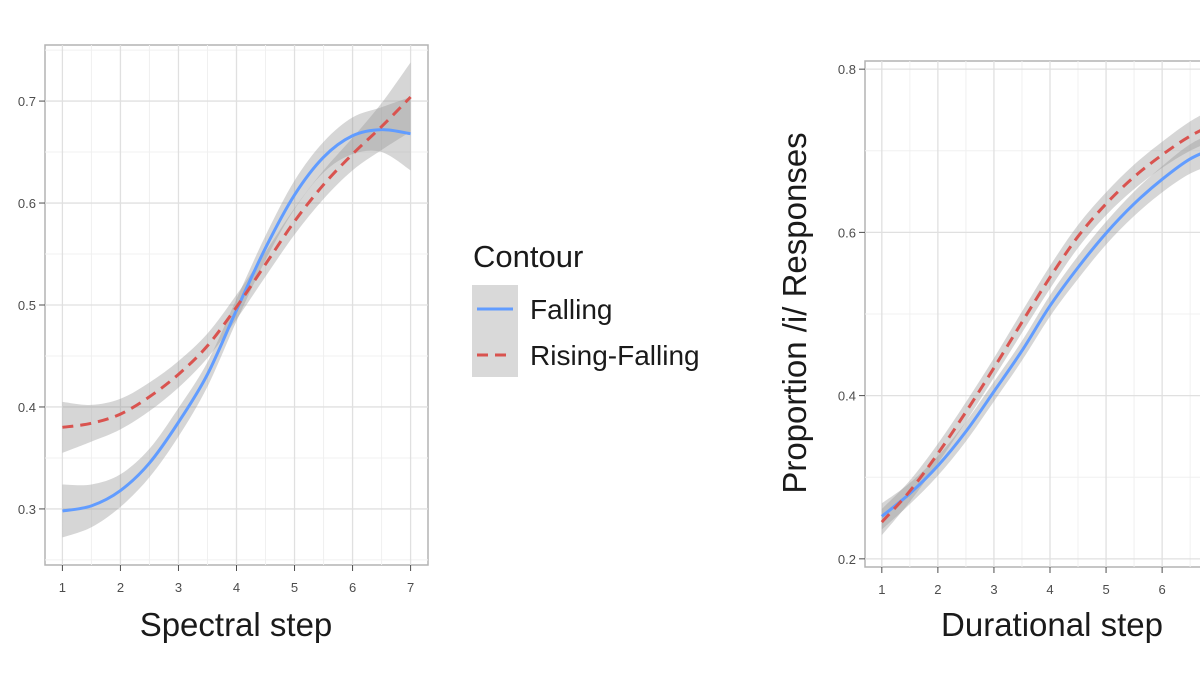 This screenshot has height=682, width=1200. I want to click on right-y-axis-title: Proportion /i/ Responses, so click(794, 312).